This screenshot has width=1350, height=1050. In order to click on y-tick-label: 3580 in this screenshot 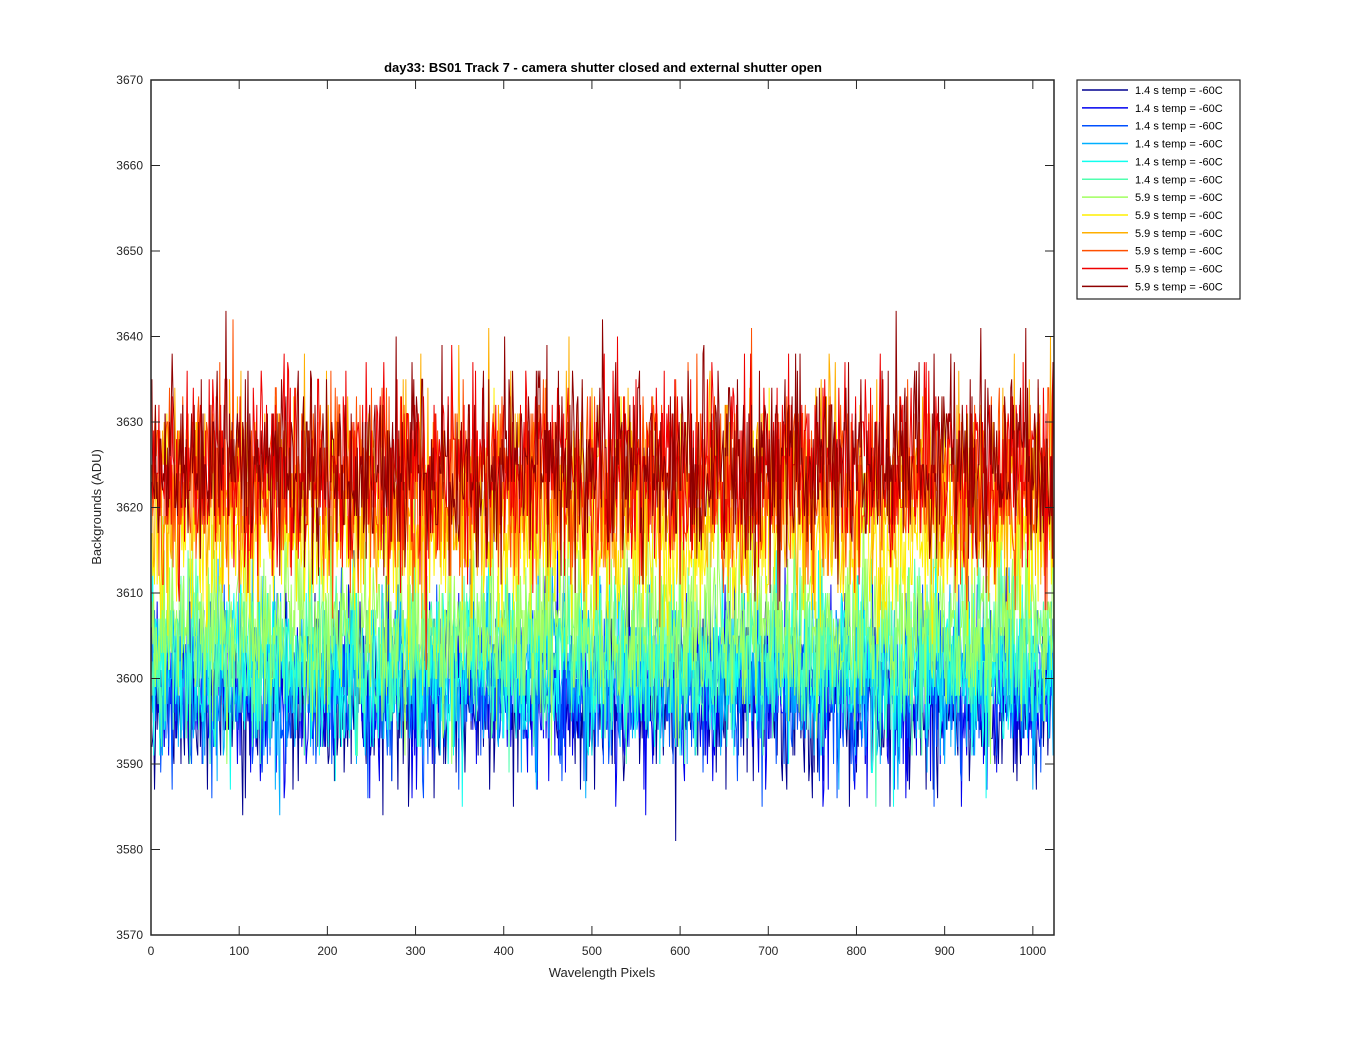, I will do `click(129, 850)`.